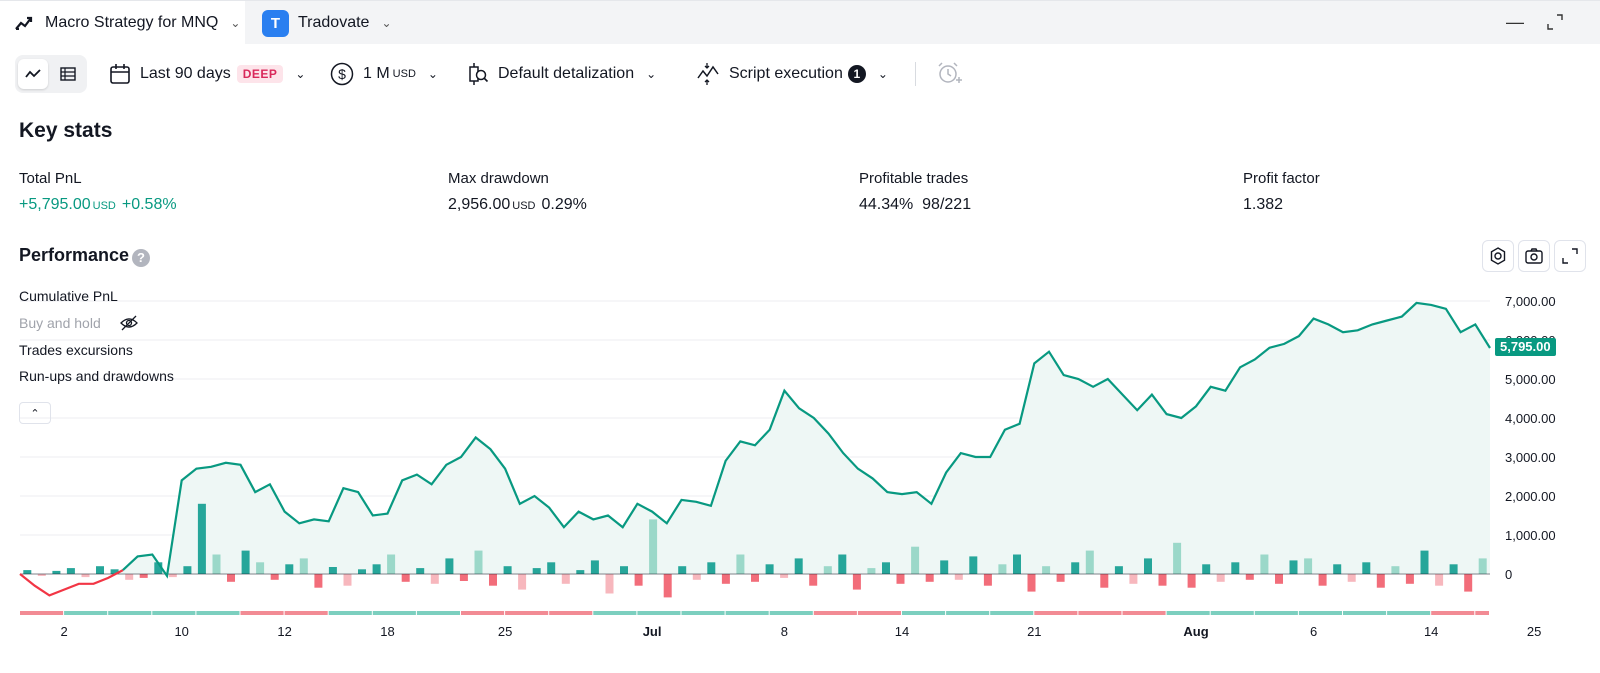  Describe the element at coordinates (1525, 347) in the screenshot. I see `current-value-label: 5,795.00` at that location.